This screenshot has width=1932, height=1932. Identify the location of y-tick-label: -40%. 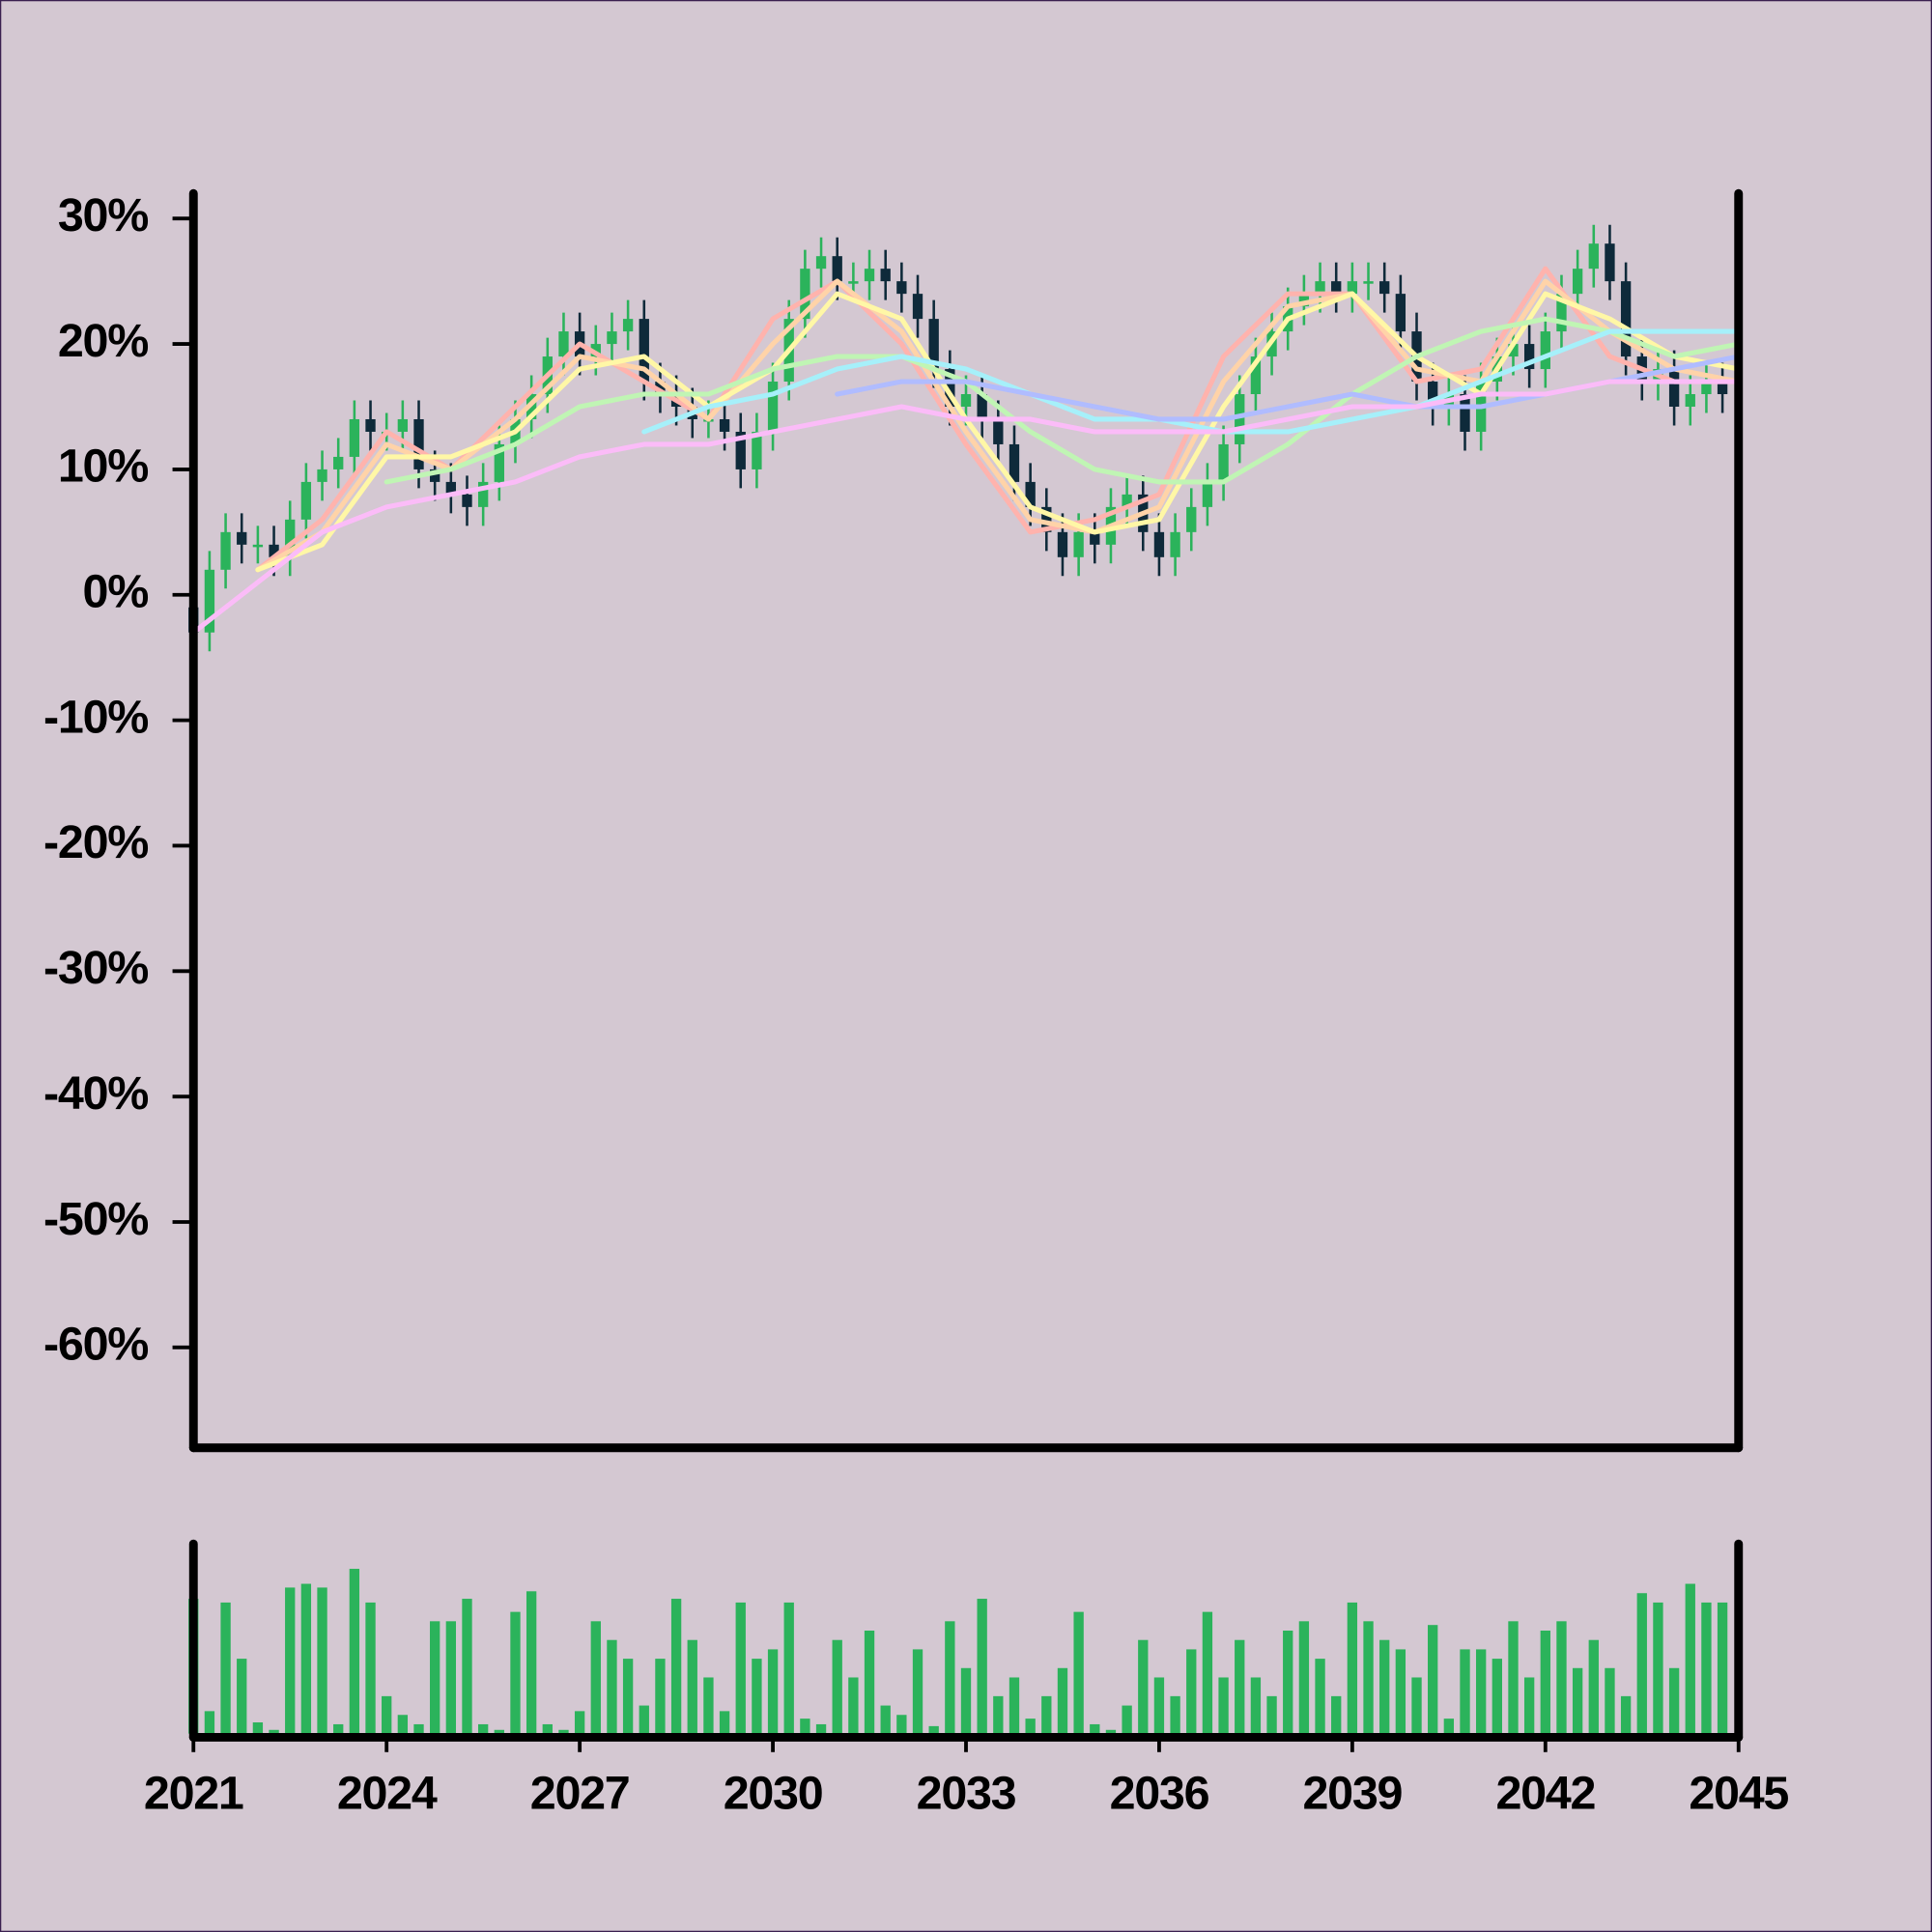
(95, 1093).